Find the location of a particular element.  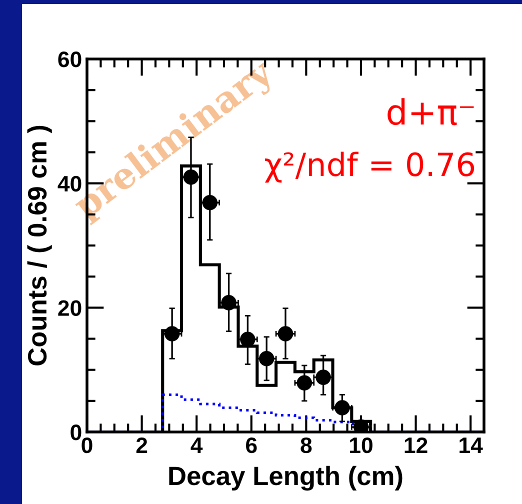

x-tick-label: 4 is located at coordinates (196, 445).